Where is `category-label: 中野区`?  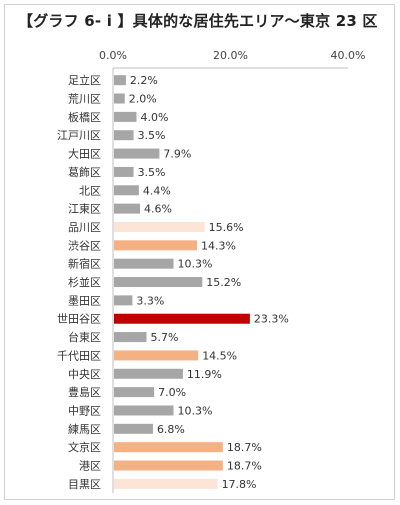 category-label: 中野区 is located at coordinates (84, 410).